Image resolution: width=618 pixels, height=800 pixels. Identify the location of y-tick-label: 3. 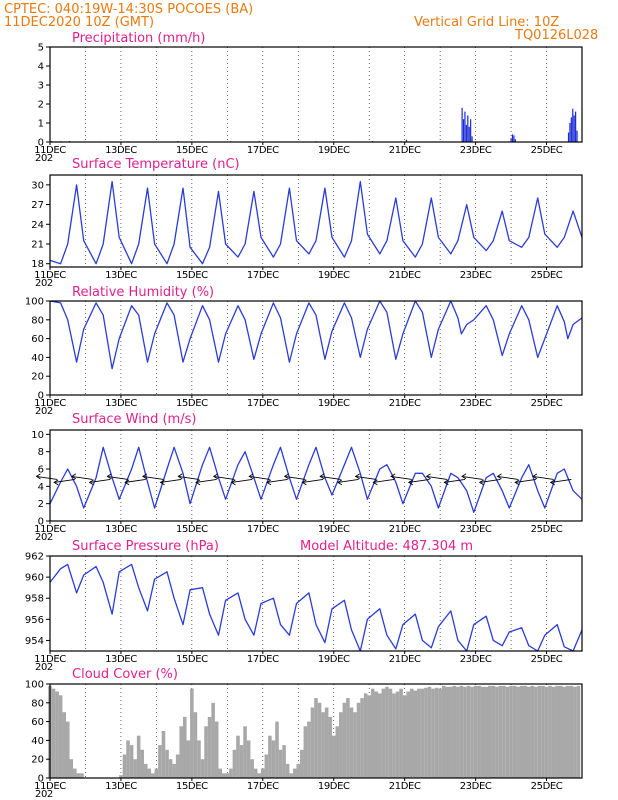
(41, 86).